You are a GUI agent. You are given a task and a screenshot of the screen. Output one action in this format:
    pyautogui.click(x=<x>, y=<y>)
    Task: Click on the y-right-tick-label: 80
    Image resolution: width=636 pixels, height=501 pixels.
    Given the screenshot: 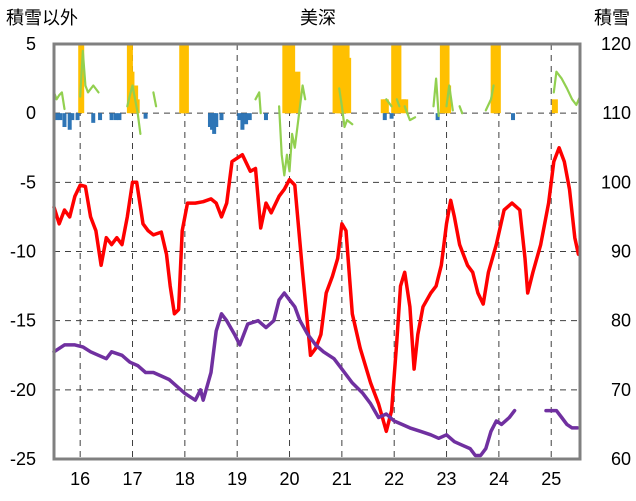 What is the action you would take?
    pyautogui.click(x=621, y=321)
    